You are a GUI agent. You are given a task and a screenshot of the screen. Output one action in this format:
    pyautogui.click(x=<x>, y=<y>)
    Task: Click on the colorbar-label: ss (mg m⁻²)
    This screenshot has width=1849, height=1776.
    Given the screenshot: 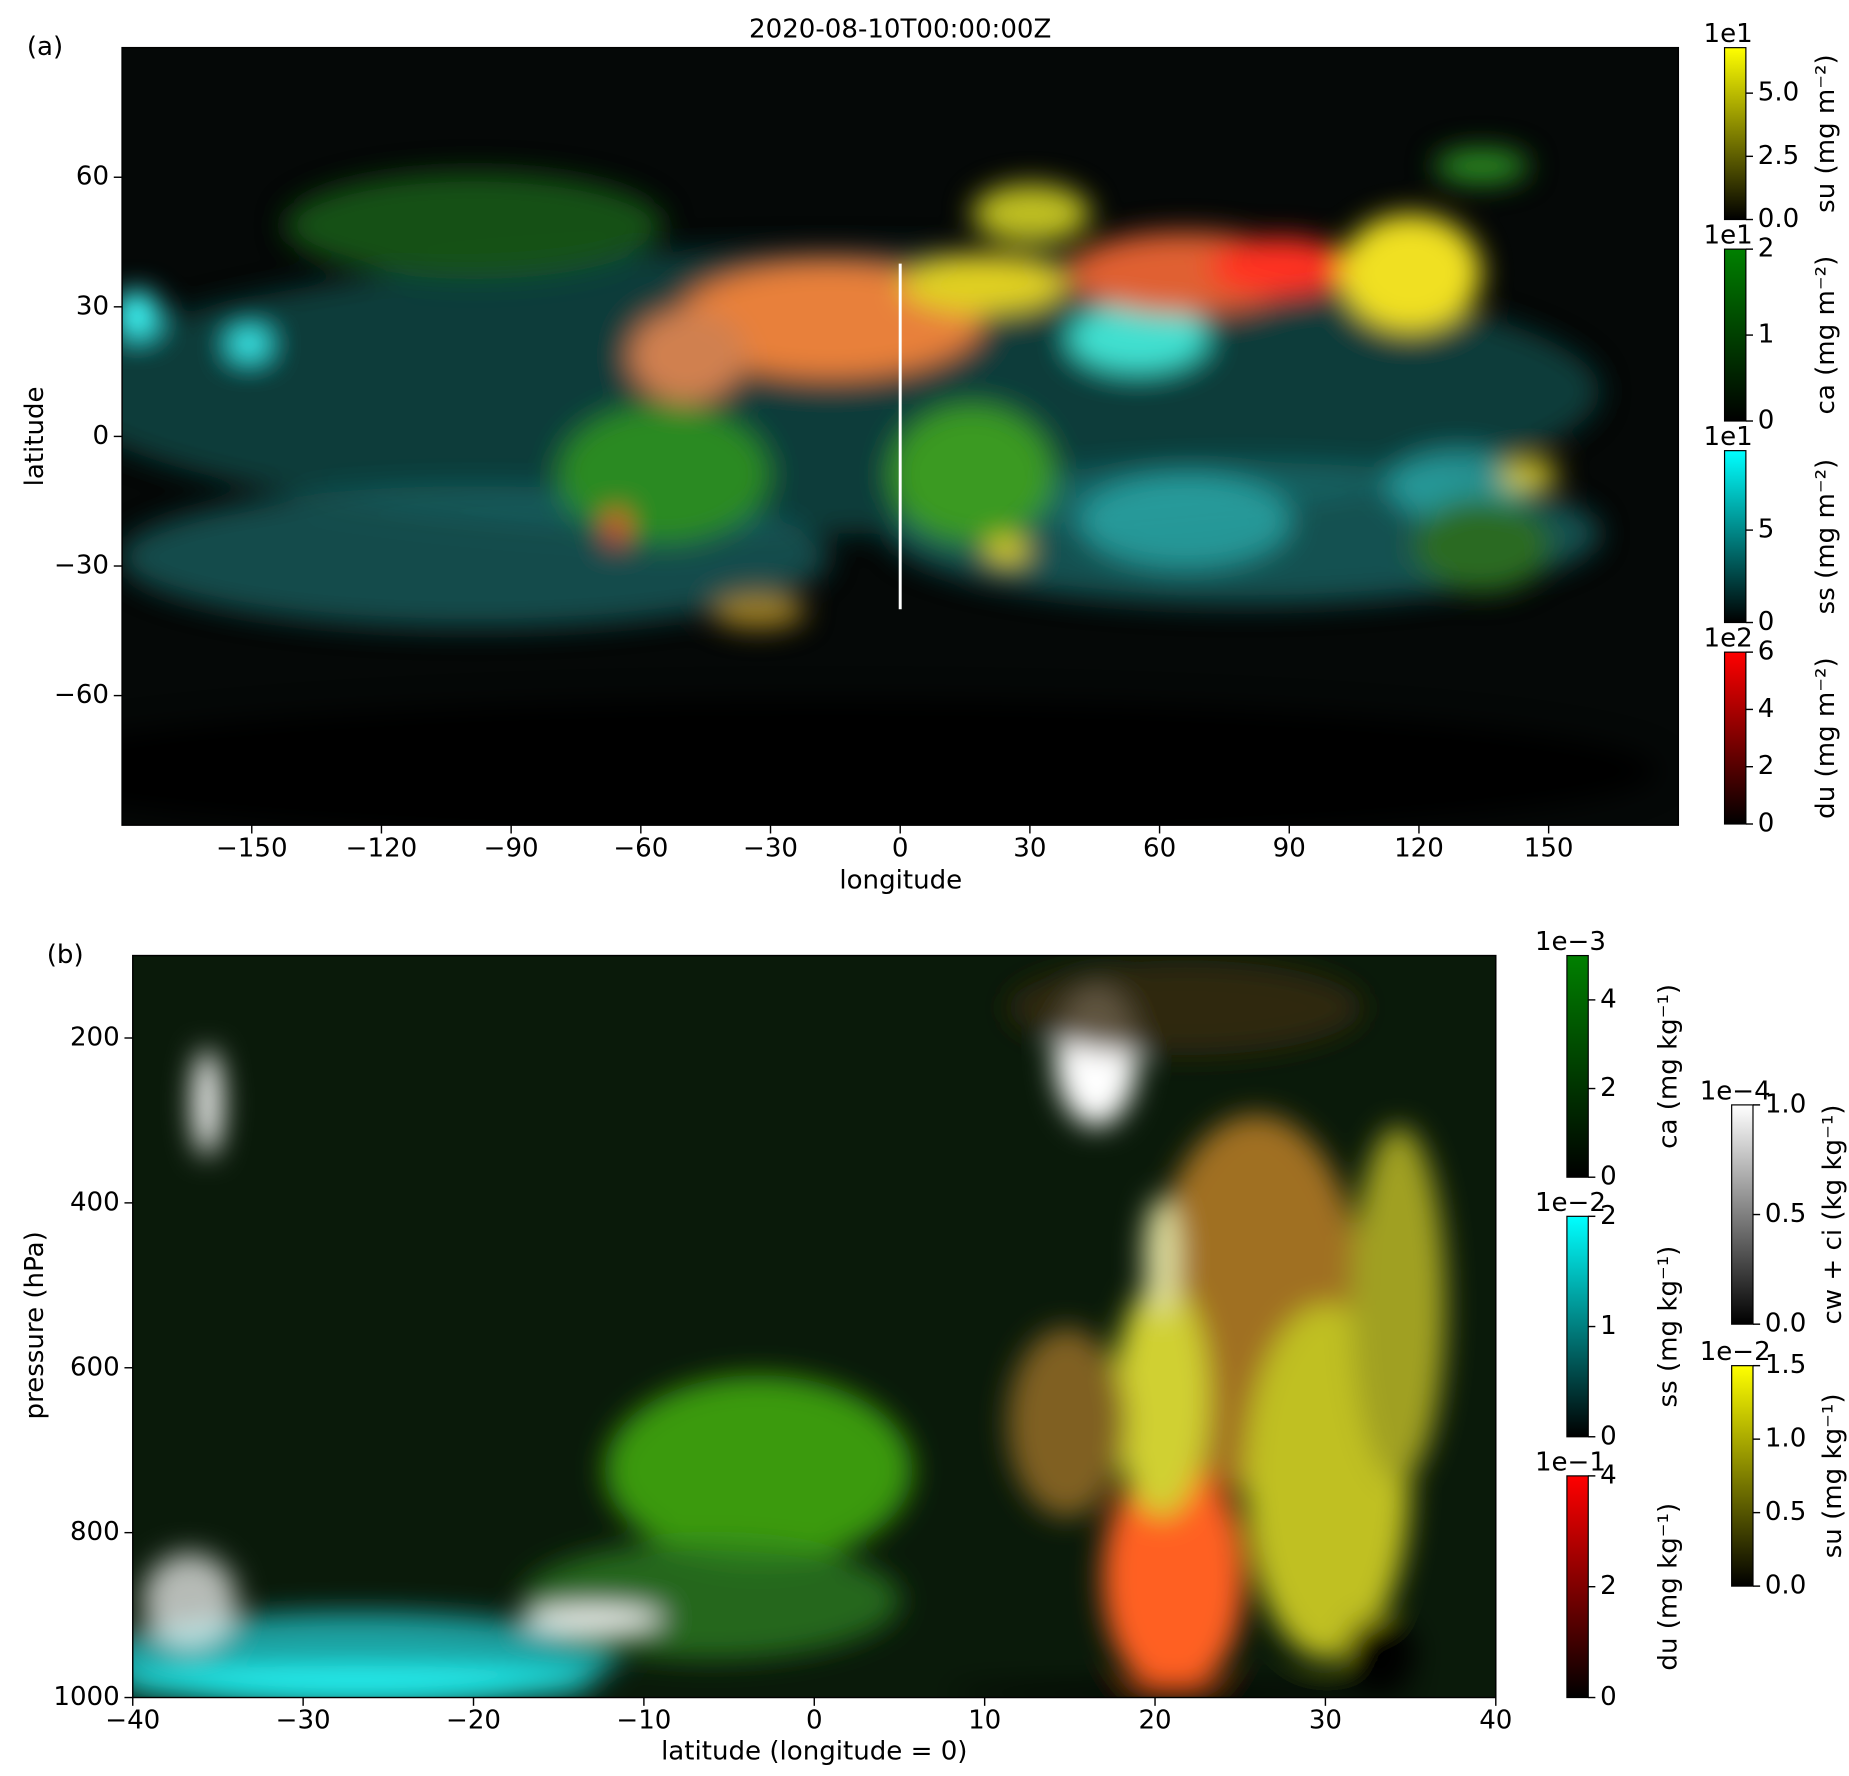 What is the action you would take?
    pyautogui.click(x=1826, y=537)
    